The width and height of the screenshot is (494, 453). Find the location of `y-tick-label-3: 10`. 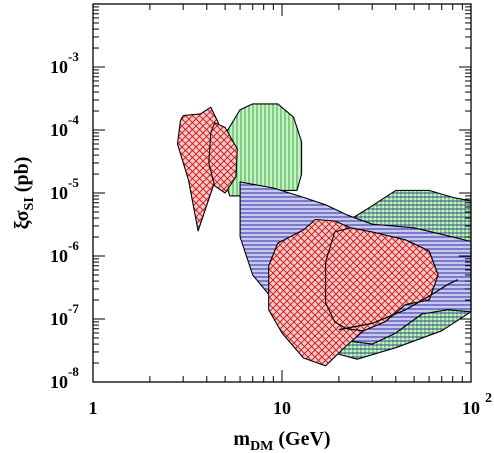

y-tick-label-3: 10 is located at coordinates (59, 193).